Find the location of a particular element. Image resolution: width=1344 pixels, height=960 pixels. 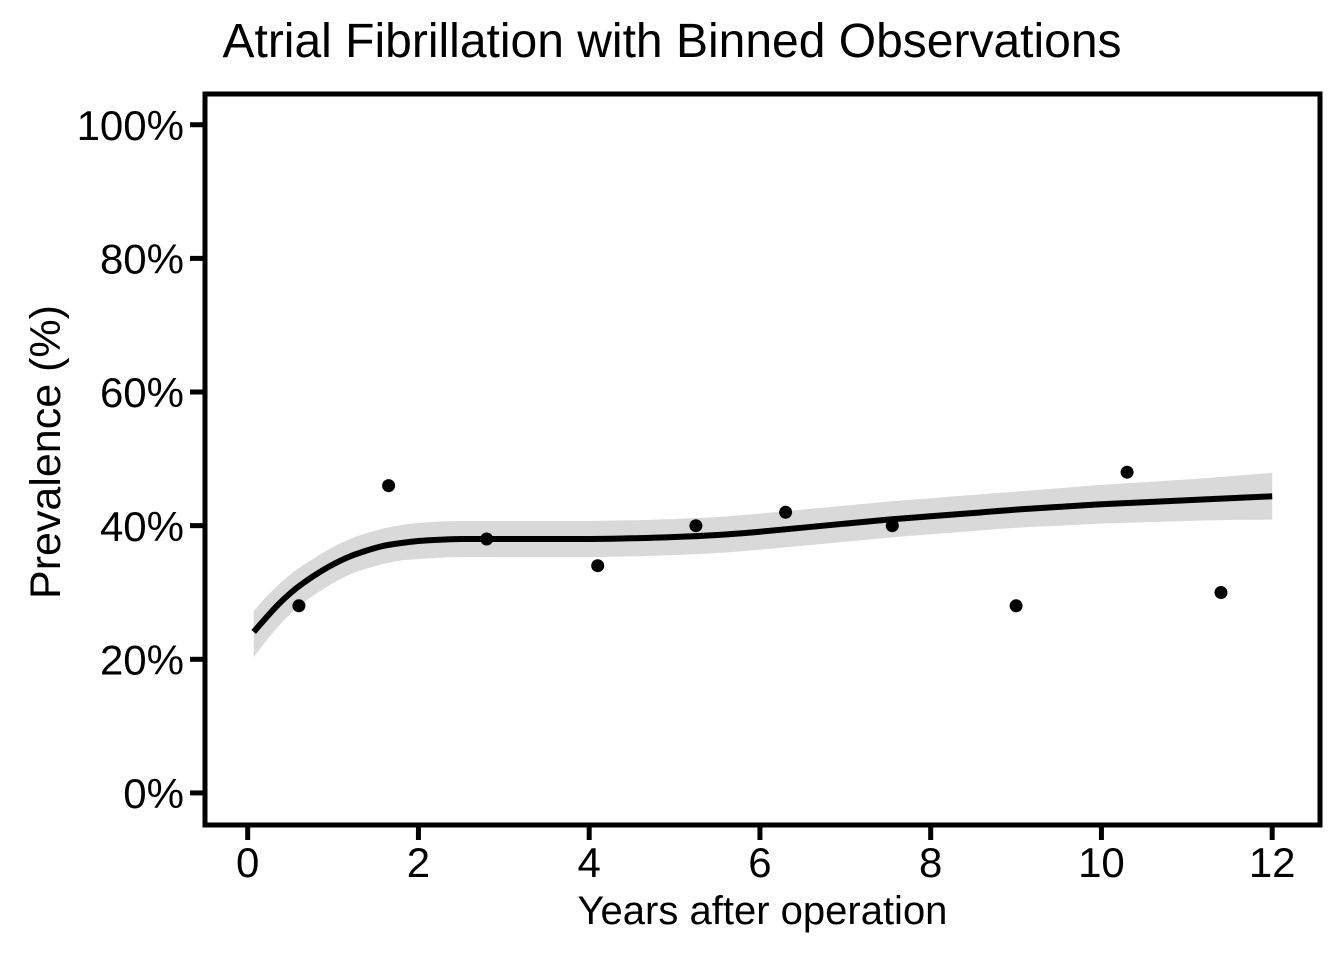

x-axis-title: Years after operation is located at coordinates (762, 911).